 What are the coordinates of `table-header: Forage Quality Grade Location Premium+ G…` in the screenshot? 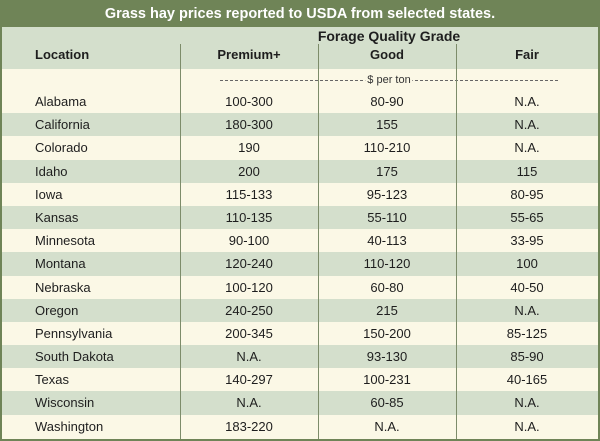 It's located at (300, 48).